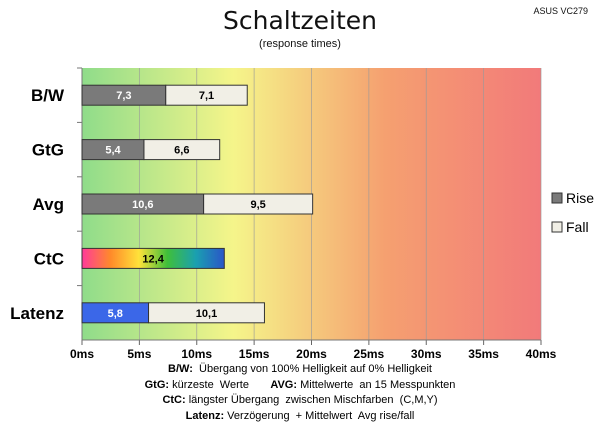  Describe the element at coordinates (541, 354) in the screenshot. I see `x-tick-label: 40ms` at that location.